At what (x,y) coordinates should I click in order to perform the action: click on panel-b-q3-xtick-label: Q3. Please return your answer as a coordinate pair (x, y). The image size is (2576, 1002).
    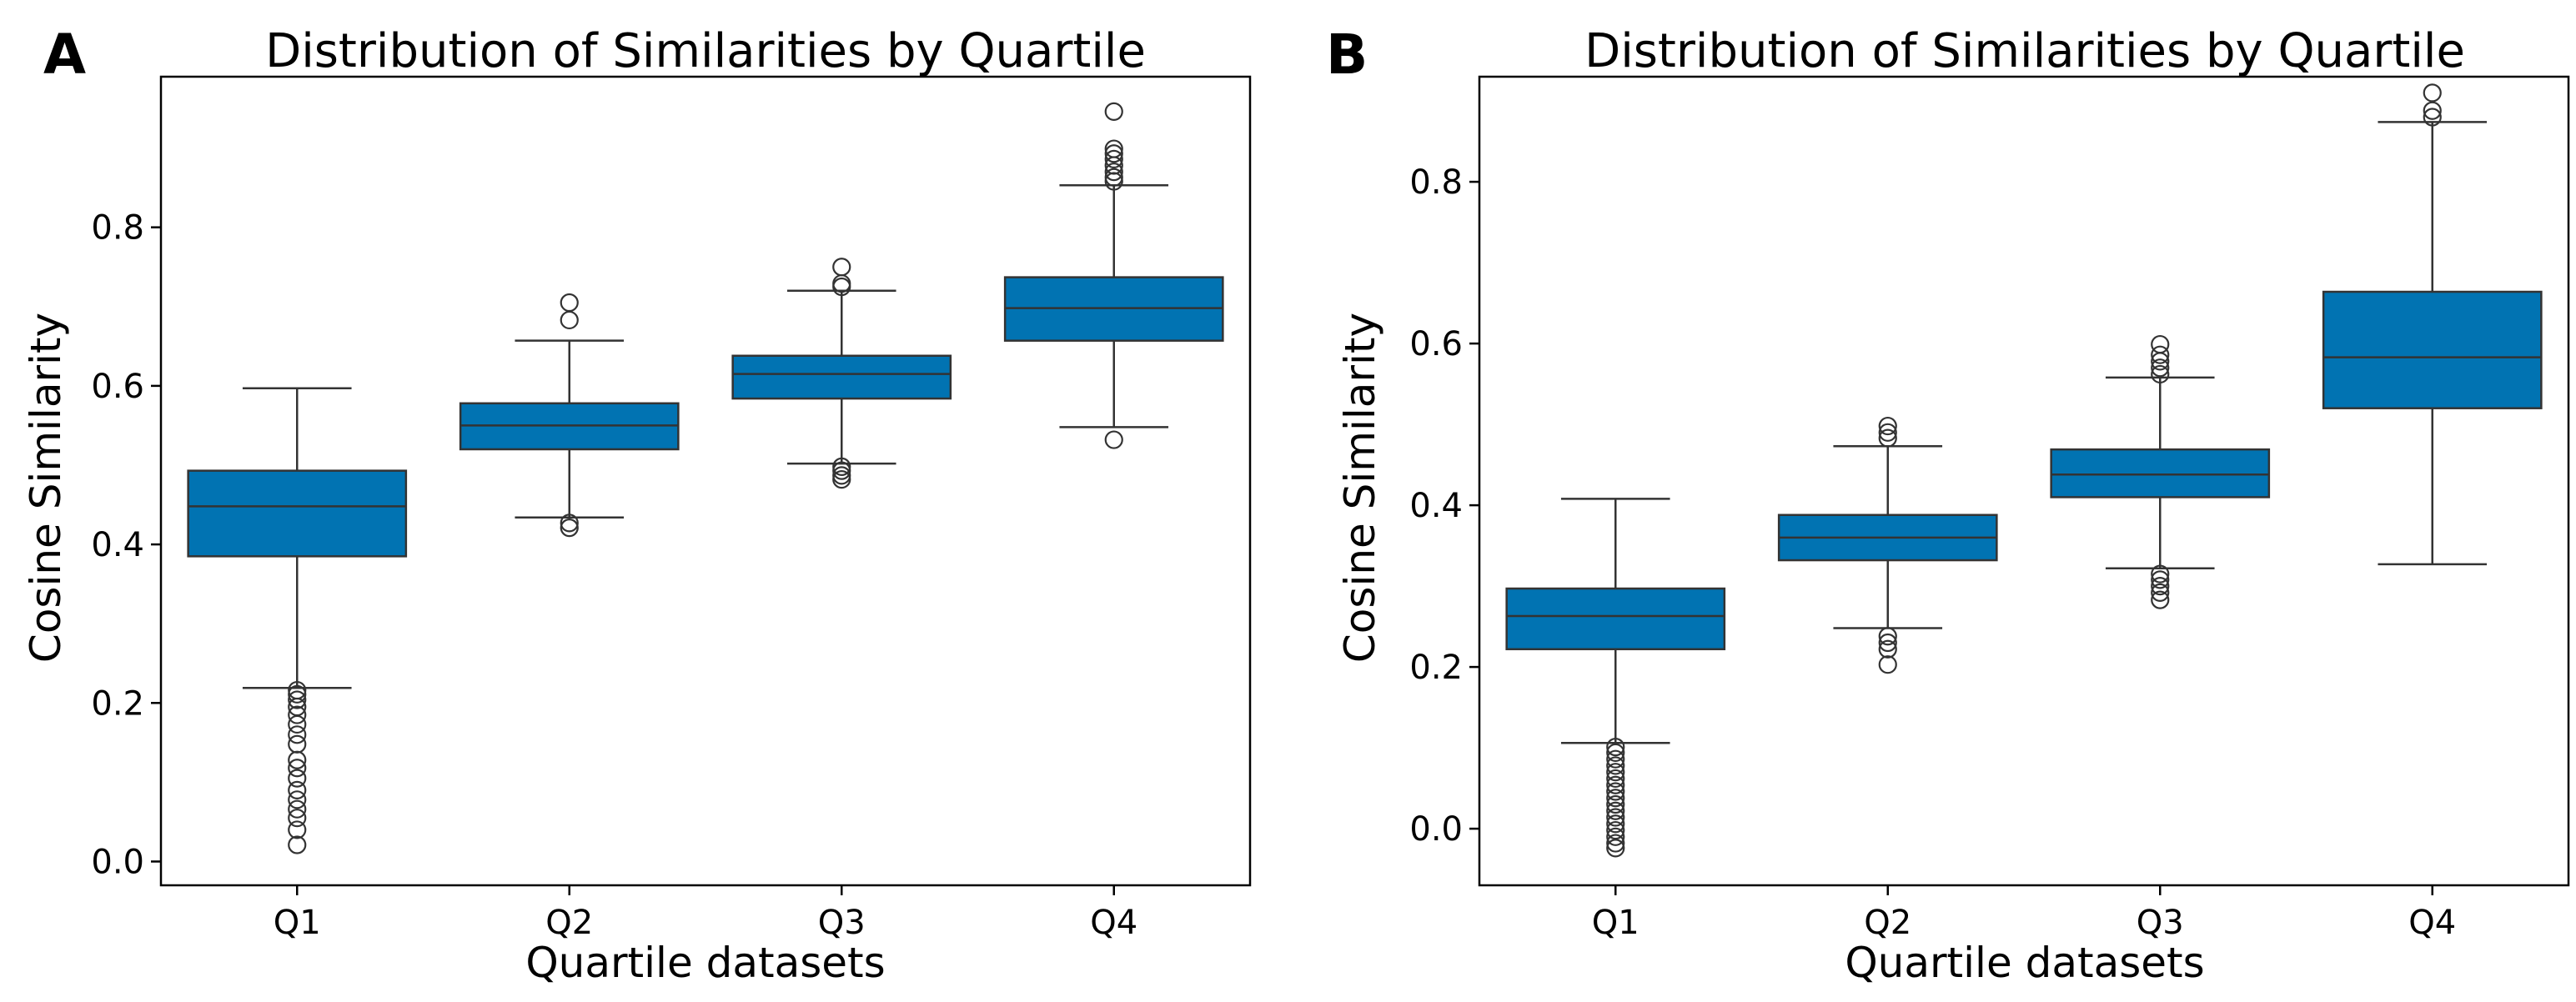
    Looking at the image, I should click on (2160, 923).